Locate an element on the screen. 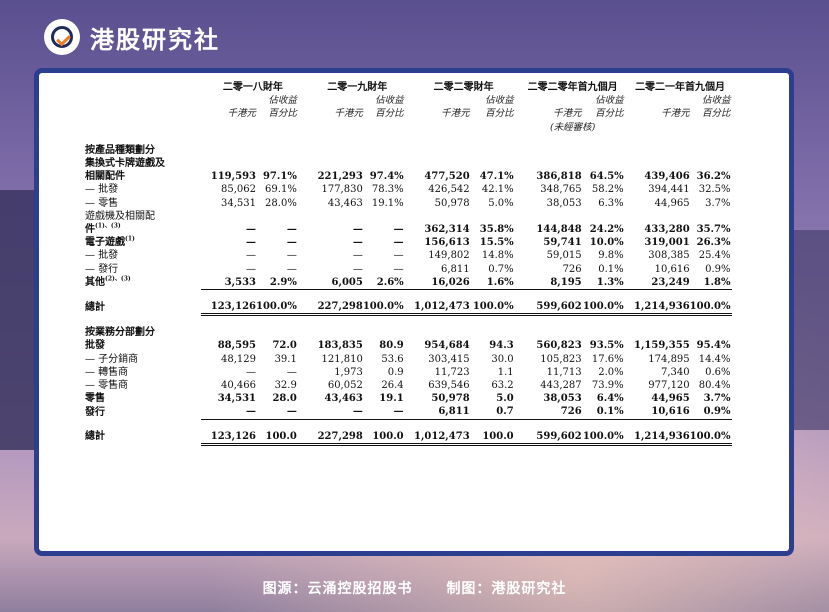 The width and height of the screenshot is (829, 612). table-cell: 560,823 is located at coordinates (559, 346).